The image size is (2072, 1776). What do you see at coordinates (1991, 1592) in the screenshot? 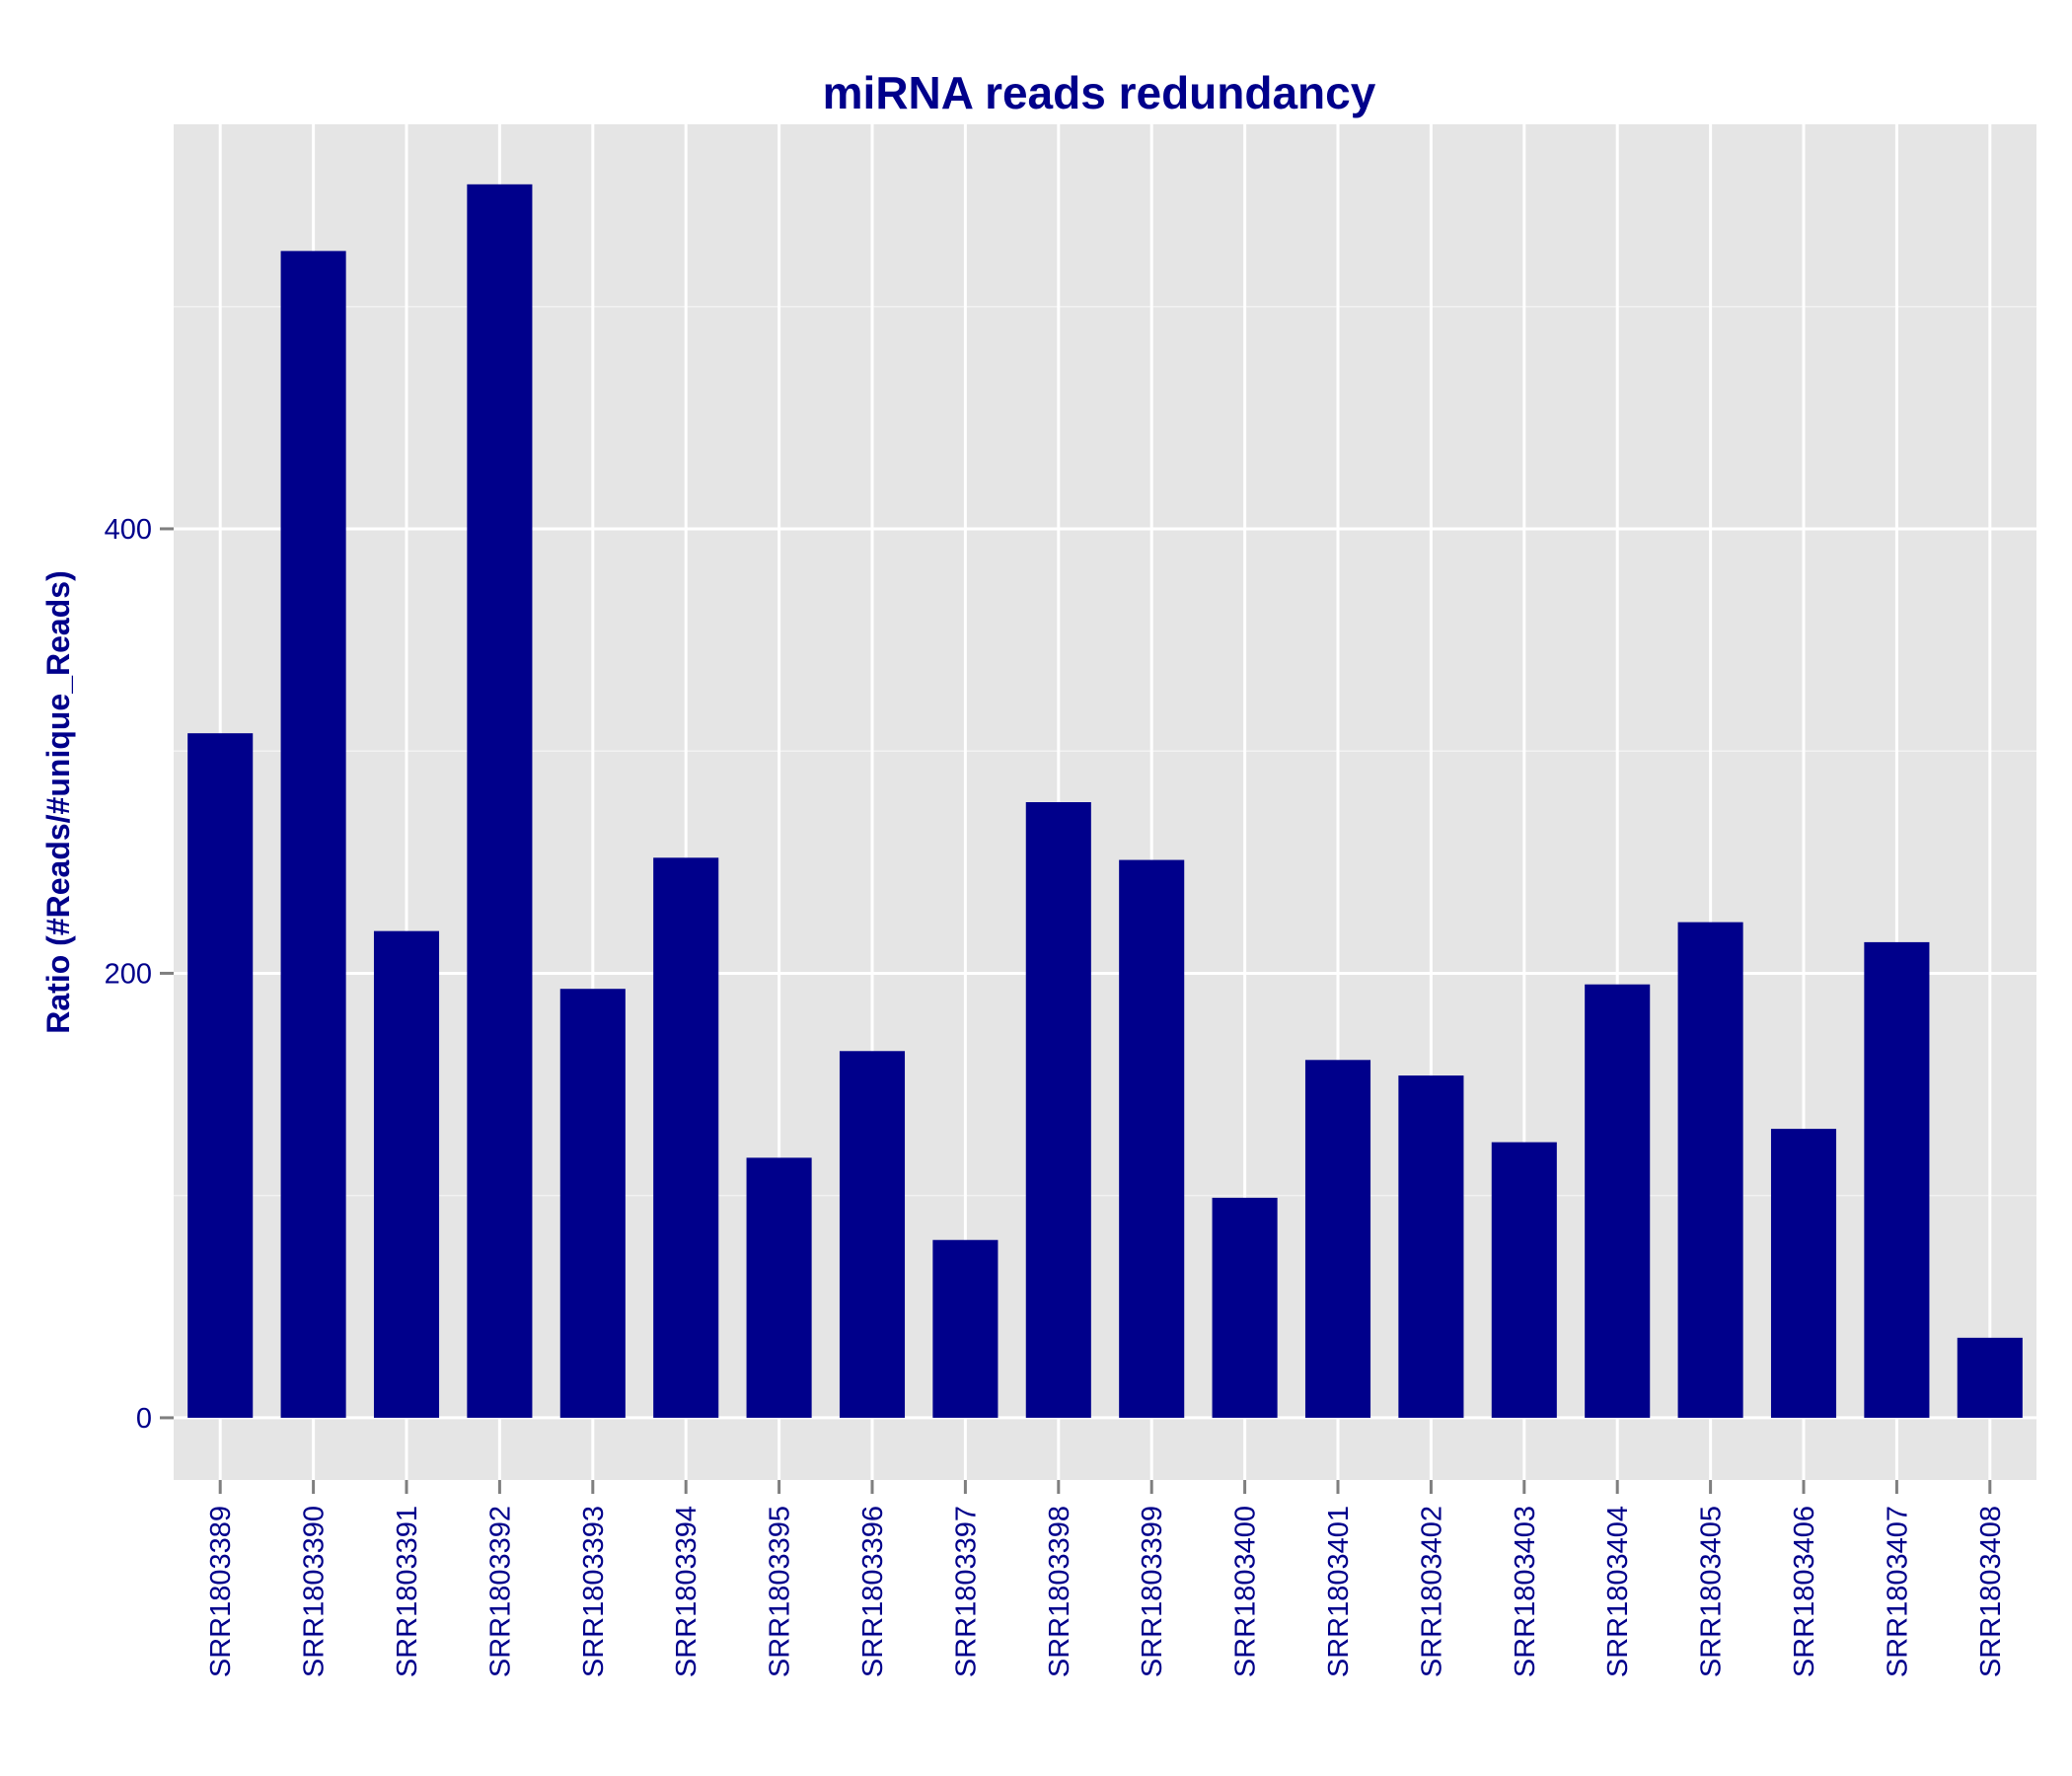
I see `x-tick-label: SRR1803408` at bounding box center [1991, 1592].